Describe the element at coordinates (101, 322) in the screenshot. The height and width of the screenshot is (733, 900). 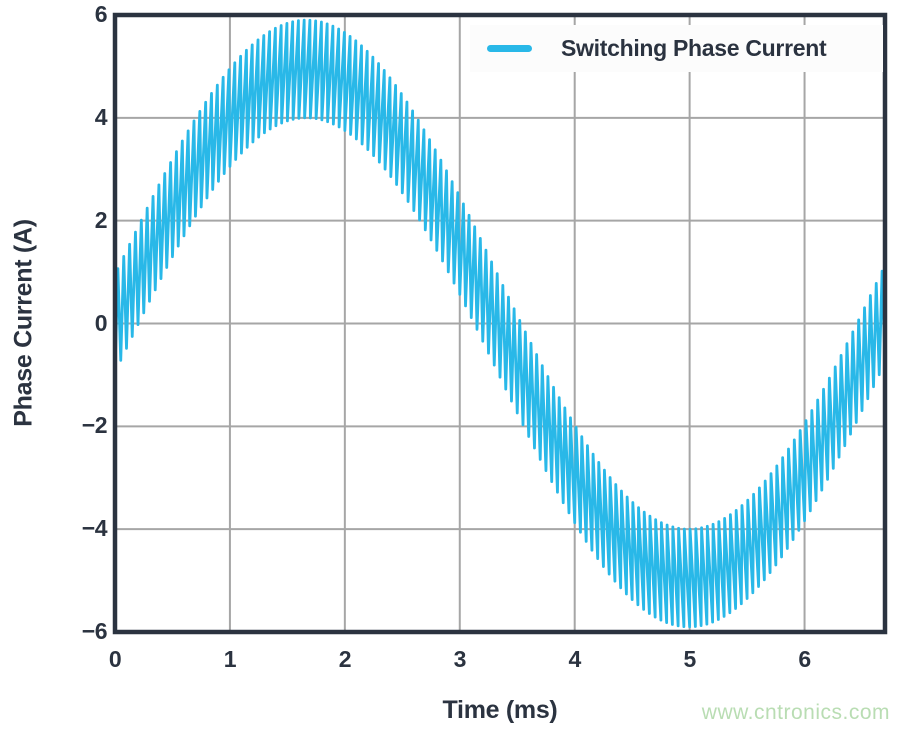
I see `y-tick-label: 0` at that location.